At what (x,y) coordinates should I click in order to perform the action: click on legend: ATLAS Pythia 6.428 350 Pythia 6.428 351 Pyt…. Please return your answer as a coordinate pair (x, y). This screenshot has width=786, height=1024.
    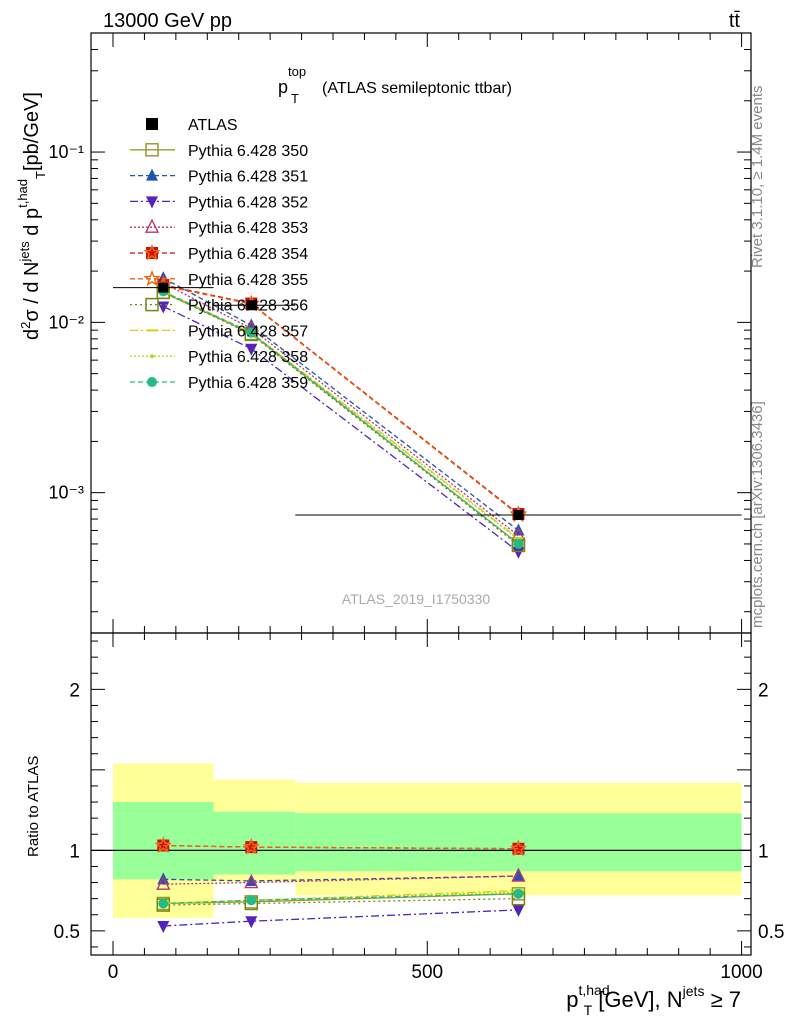
    Looking at the image, I should click on (219, 254).